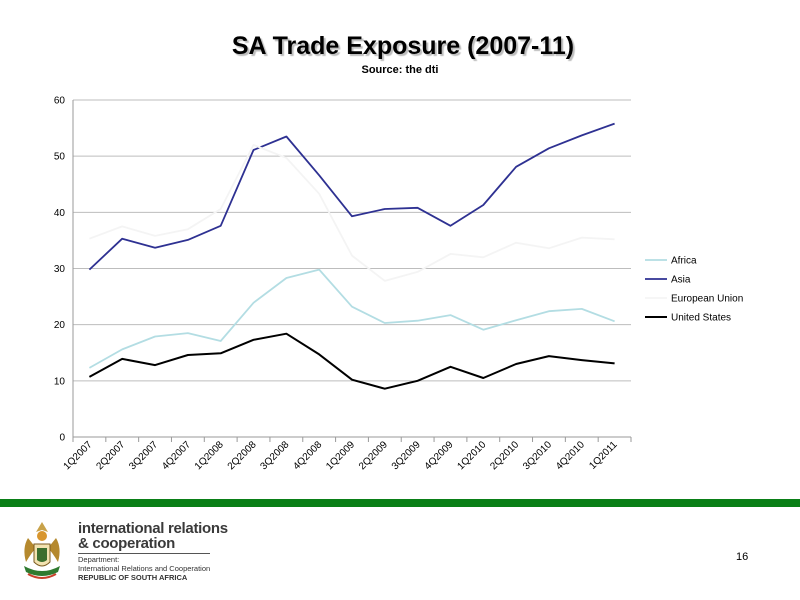 Image resolution: width=800 pixels, height=600 pixels. I want to click on page-number: 16, so click(742, 557).